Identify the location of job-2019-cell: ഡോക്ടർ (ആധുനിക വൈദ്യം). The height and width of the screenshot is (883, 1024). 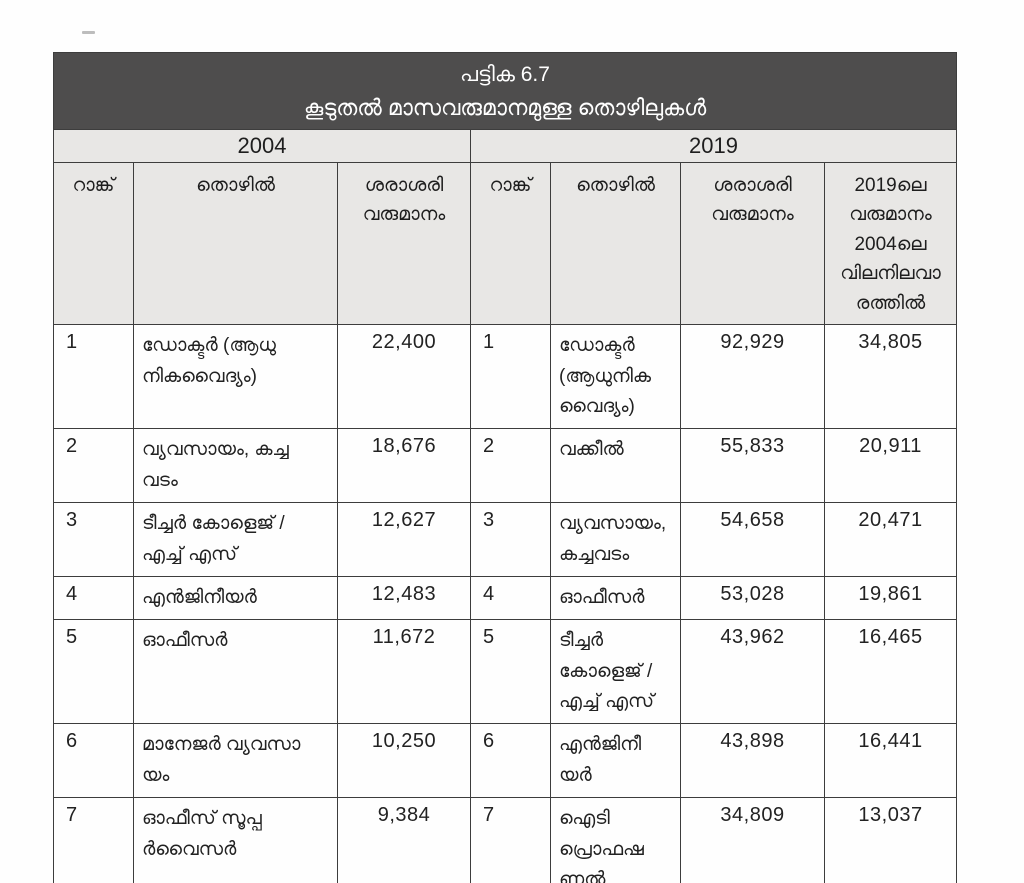
(615, 377).